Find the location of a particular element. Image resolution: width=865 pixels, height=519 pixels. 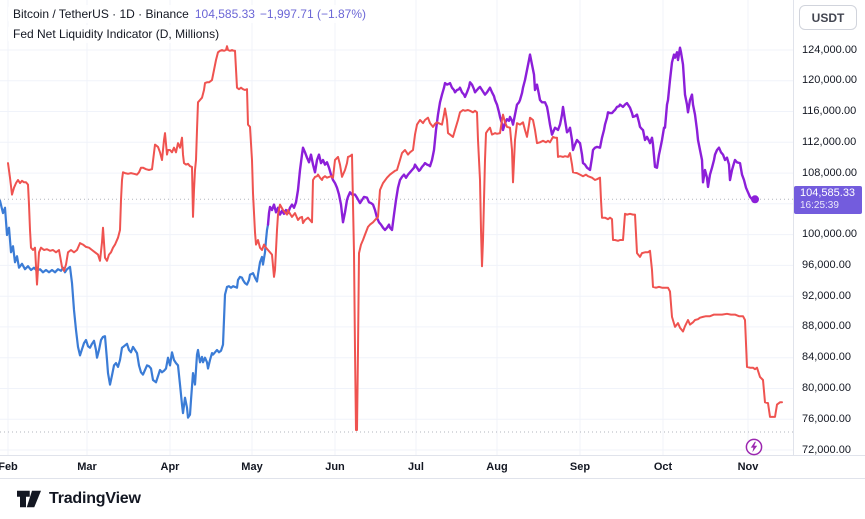

time-axis-label: Sep is located at coordinates (580, 467).